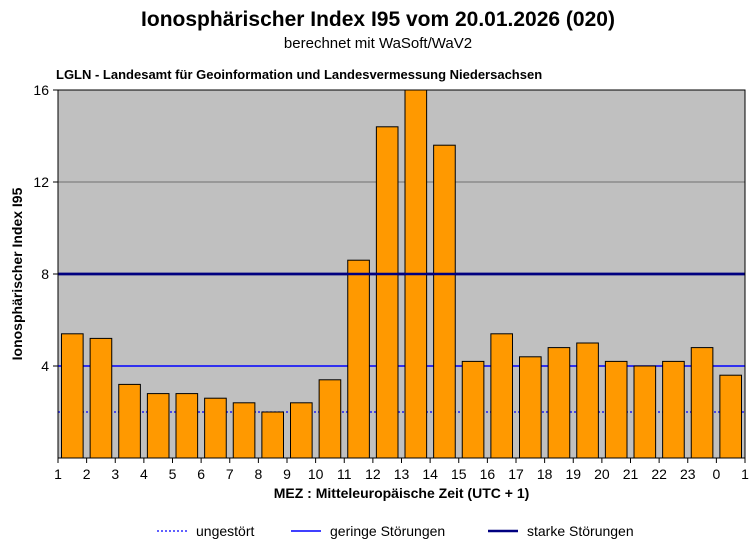 This screenshot has height=546, width=756. I want to click on x-tick-label: 4, so click(144, 474).